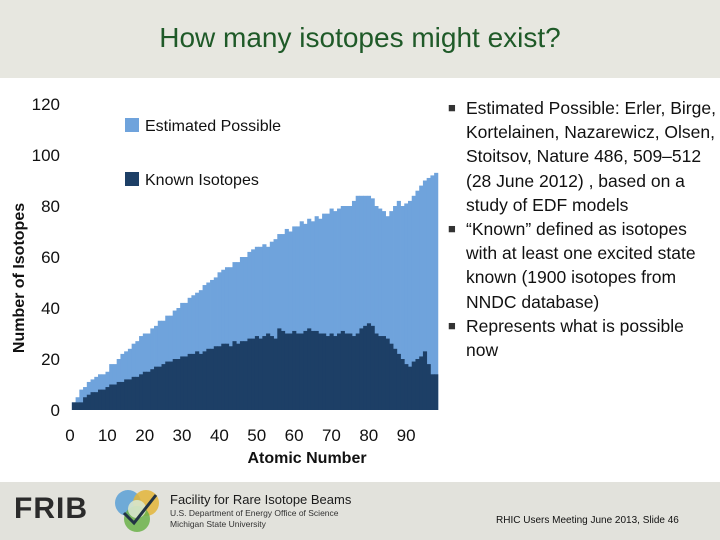  What do you see at coordinates (50, 257) in the screenshot?
I see `y-tick-label: 60` at bounding box center [50, 257].